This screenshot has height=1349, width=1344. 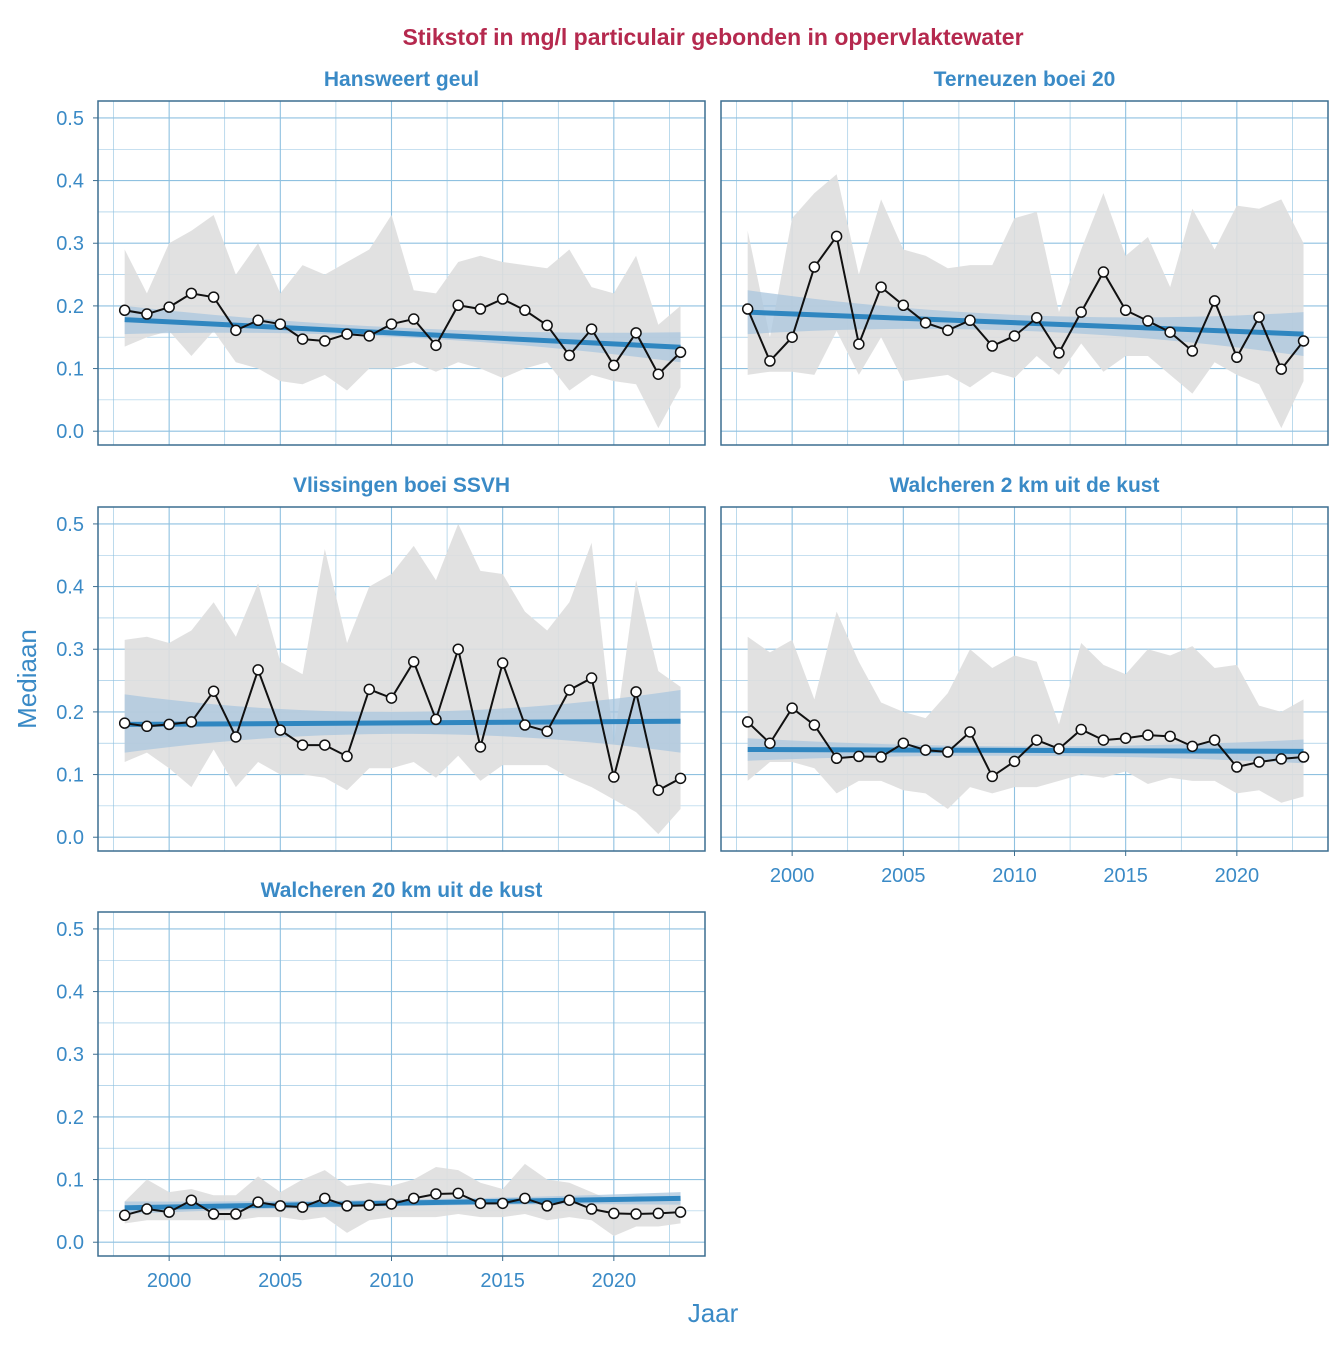 I want to click on panel-title: Vlissingen boei SSVH, so click(x=401, y=485).